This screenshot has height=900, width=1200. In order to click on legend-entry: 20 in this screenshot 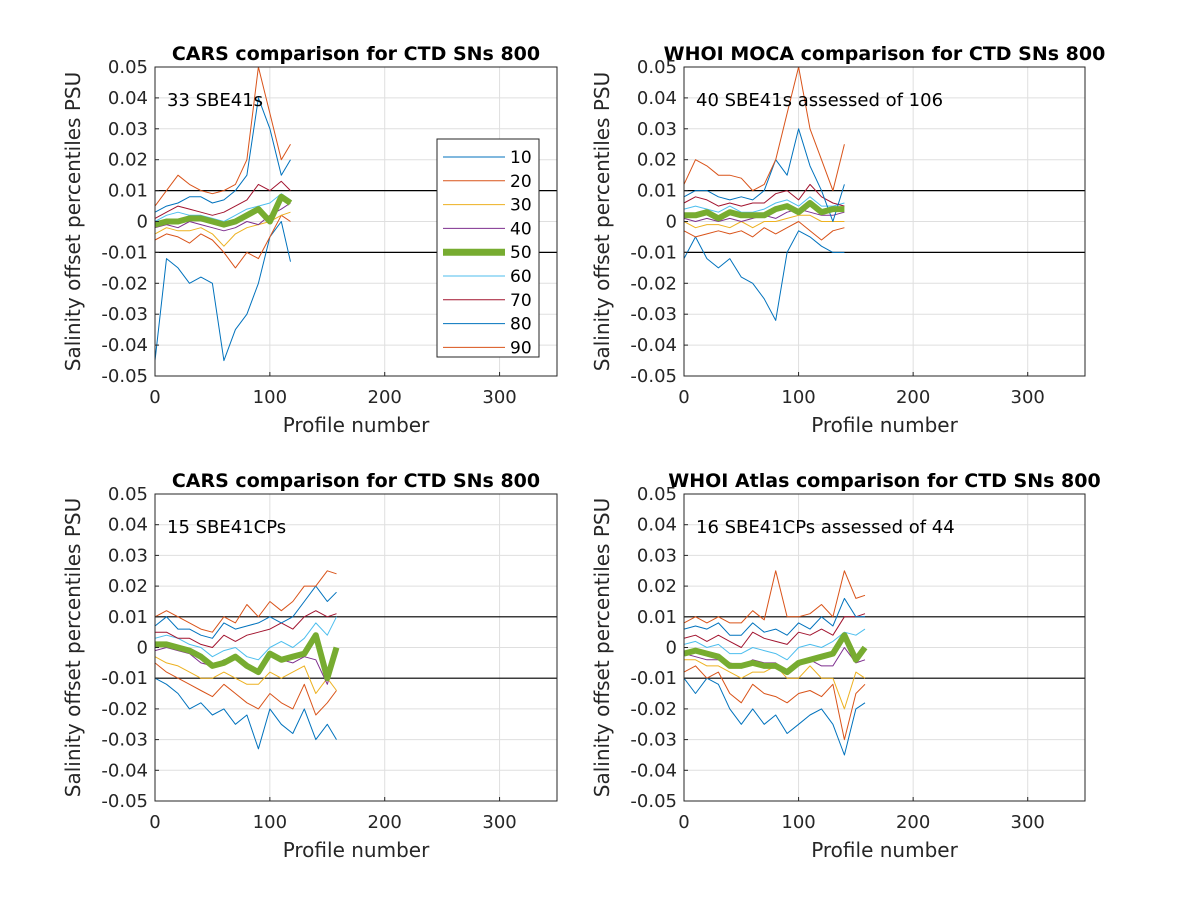, I will do `click(521, 182)`.